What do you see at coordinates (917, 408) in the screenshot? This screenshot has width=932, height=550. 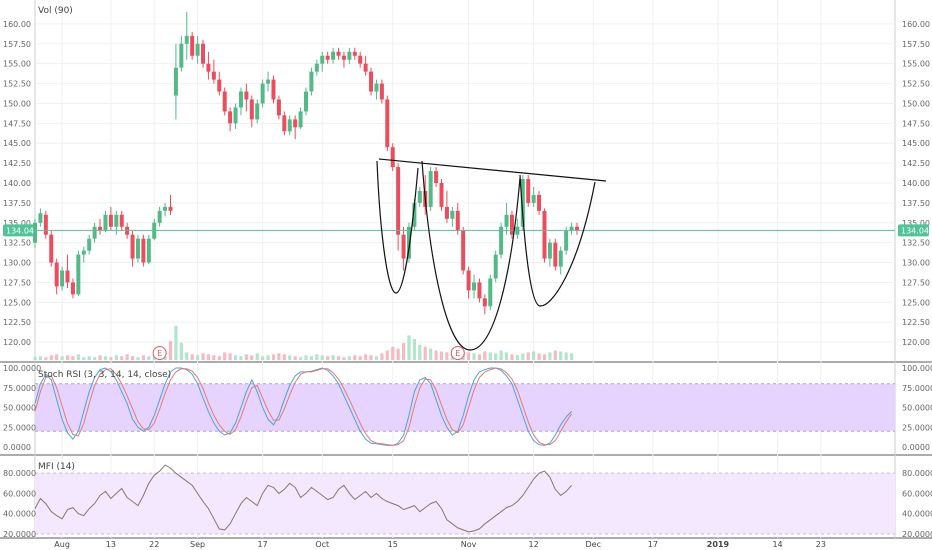 I see `stoch-axis-tick-right: 50.0000` at bounding box center [917, 408].